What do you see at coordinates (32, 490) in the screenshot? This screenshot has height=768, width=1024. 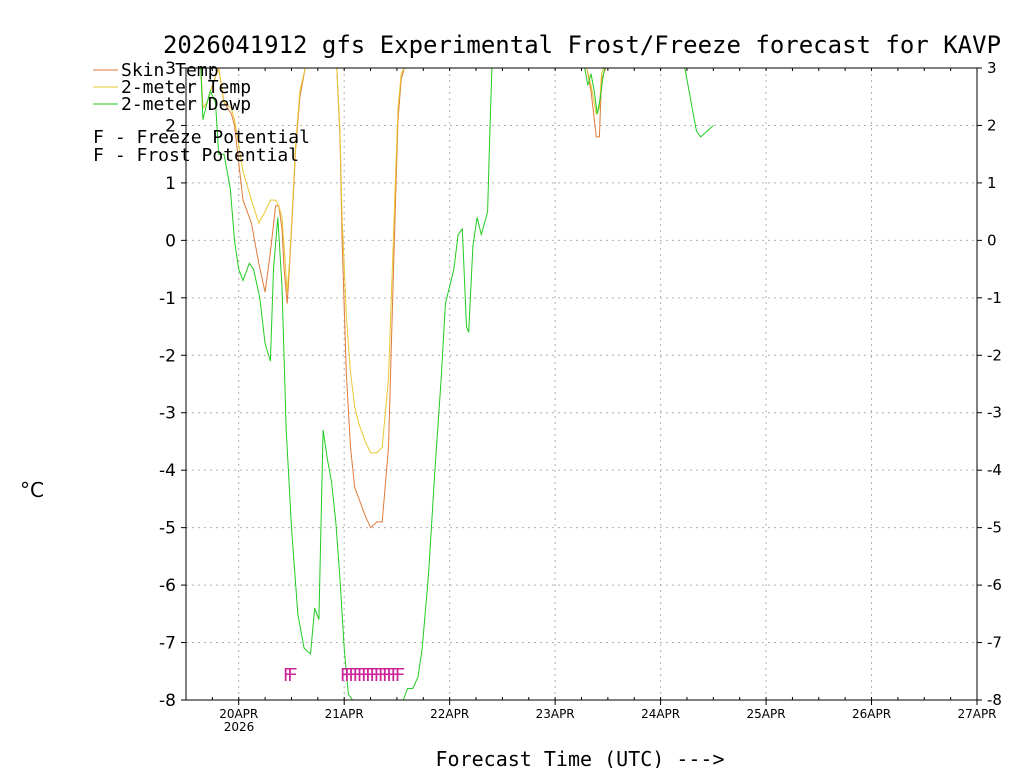 I see `y-axis-label: °C` at bounding box center [32, 490].